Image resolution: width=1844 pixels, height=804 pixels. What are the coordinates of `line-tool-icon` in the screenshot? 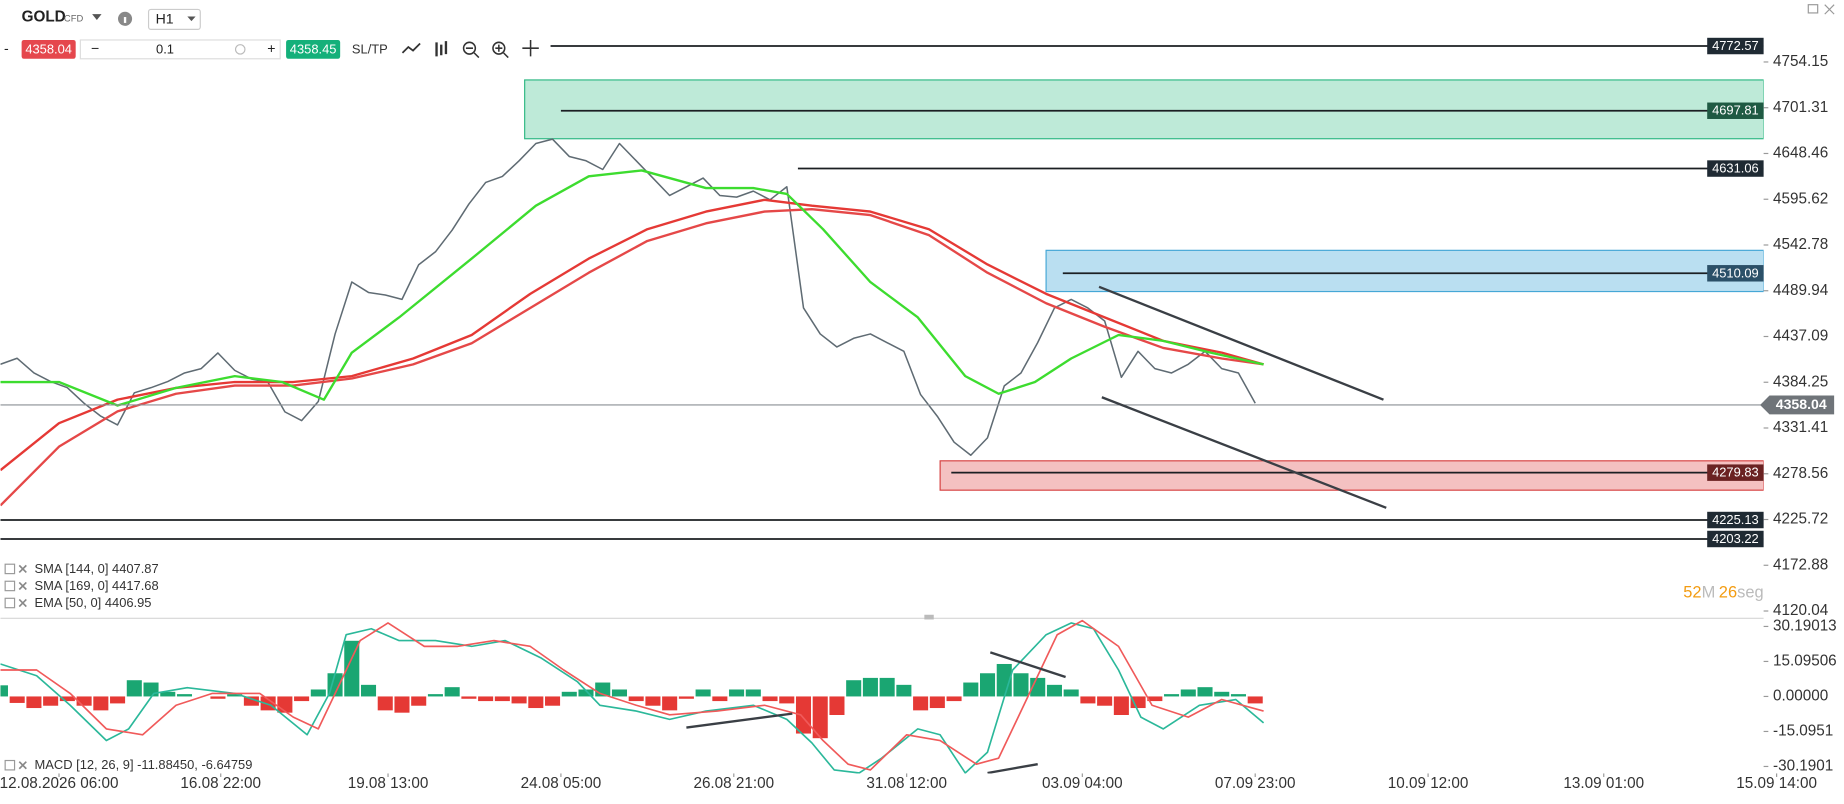 It's located at (411, 48).